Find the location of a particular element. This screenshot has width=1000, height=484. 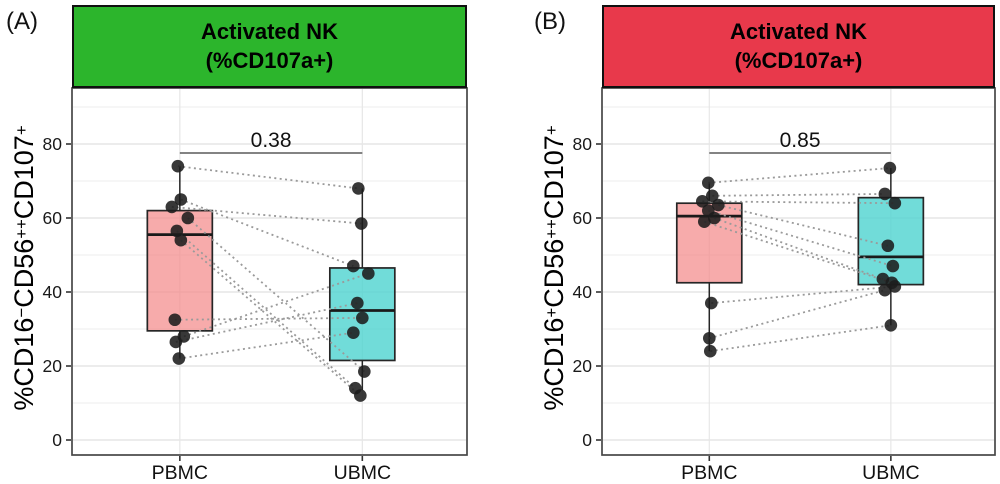

strip-header-a: Activated NK (%CD107a+) is located at coordinates (269, 46).